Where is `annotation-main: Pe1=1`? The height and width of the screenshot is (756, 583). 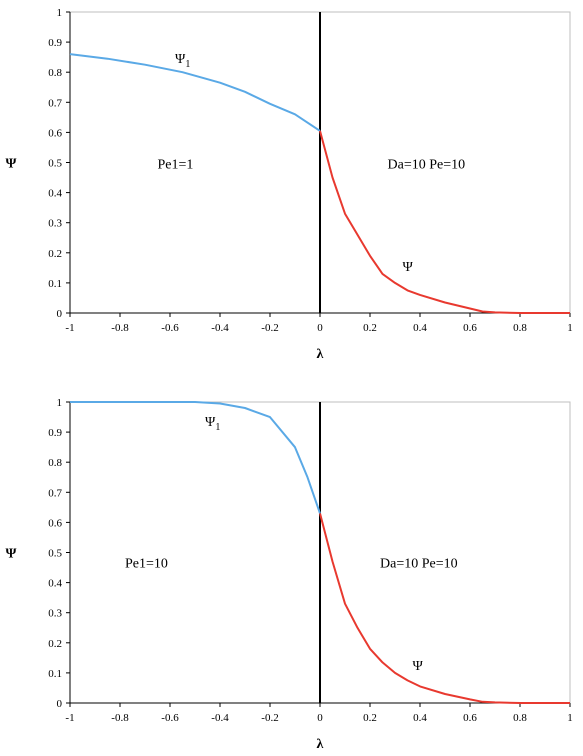 annotation-main: Pe1=1 is located at coordinates (176, 165).